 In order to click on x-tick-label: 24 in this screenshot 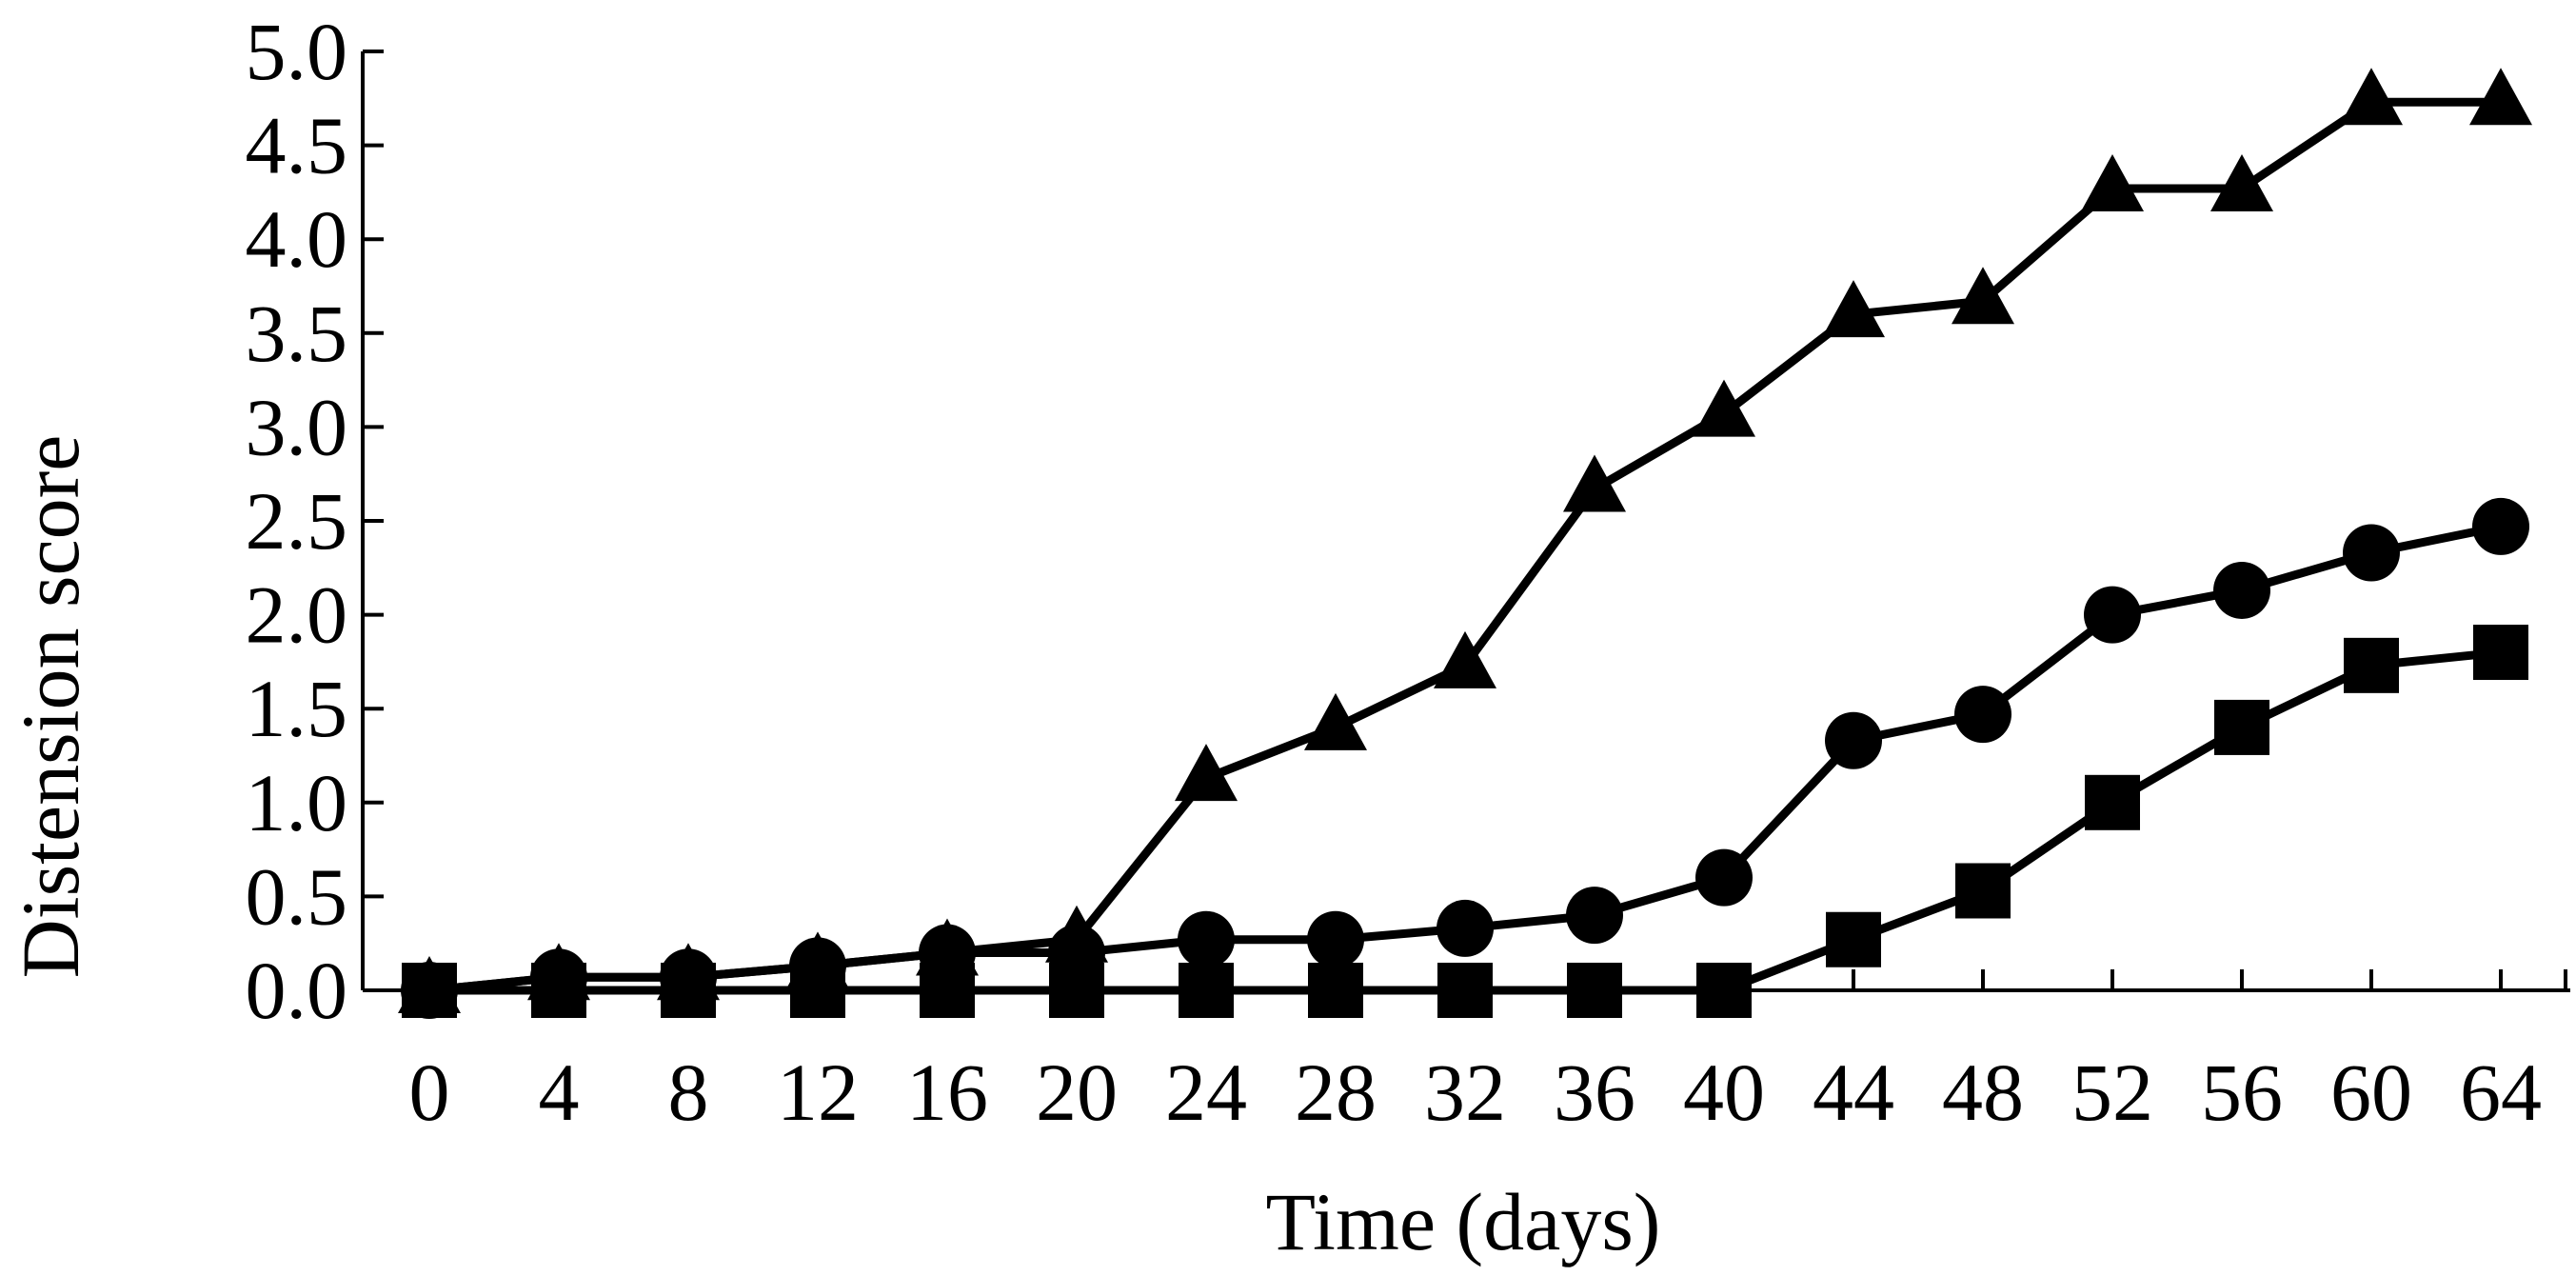, I will do `click(1206, 1092)`.